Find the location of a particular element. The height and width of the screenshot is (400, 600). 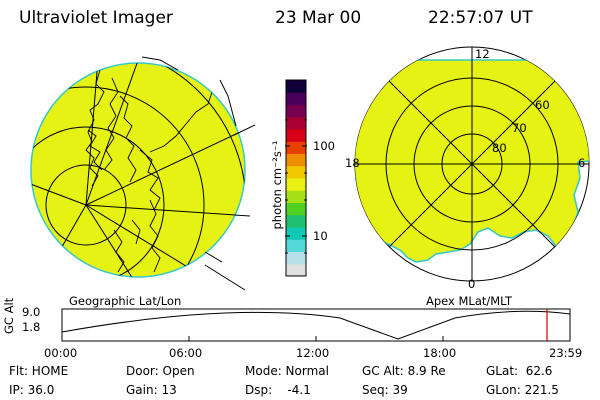

timeline-axis-label: GC Alt is located at coordinates (9, 315).